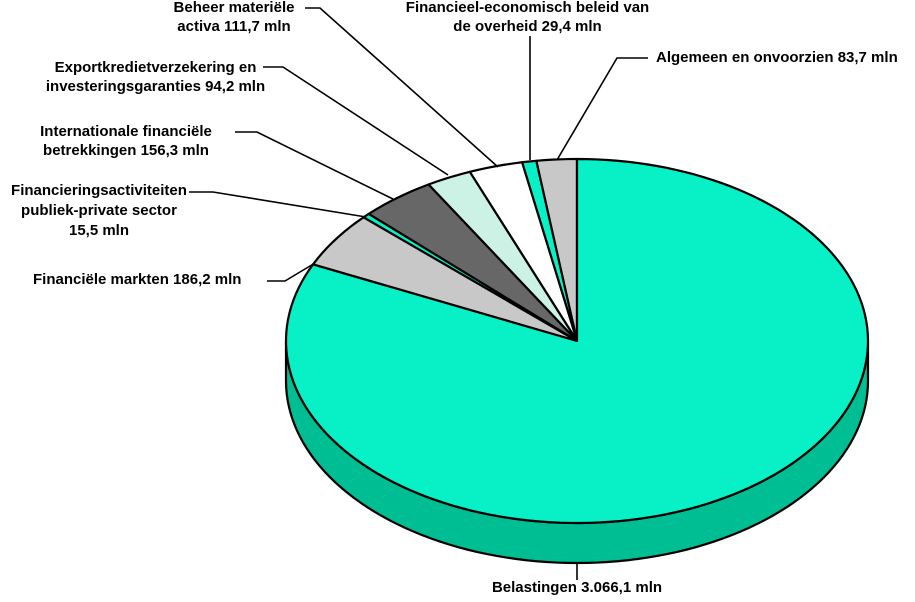 The image size is (915, 602). I want to click on label-line: Exportkredietverzekering en, so click(155, 67).